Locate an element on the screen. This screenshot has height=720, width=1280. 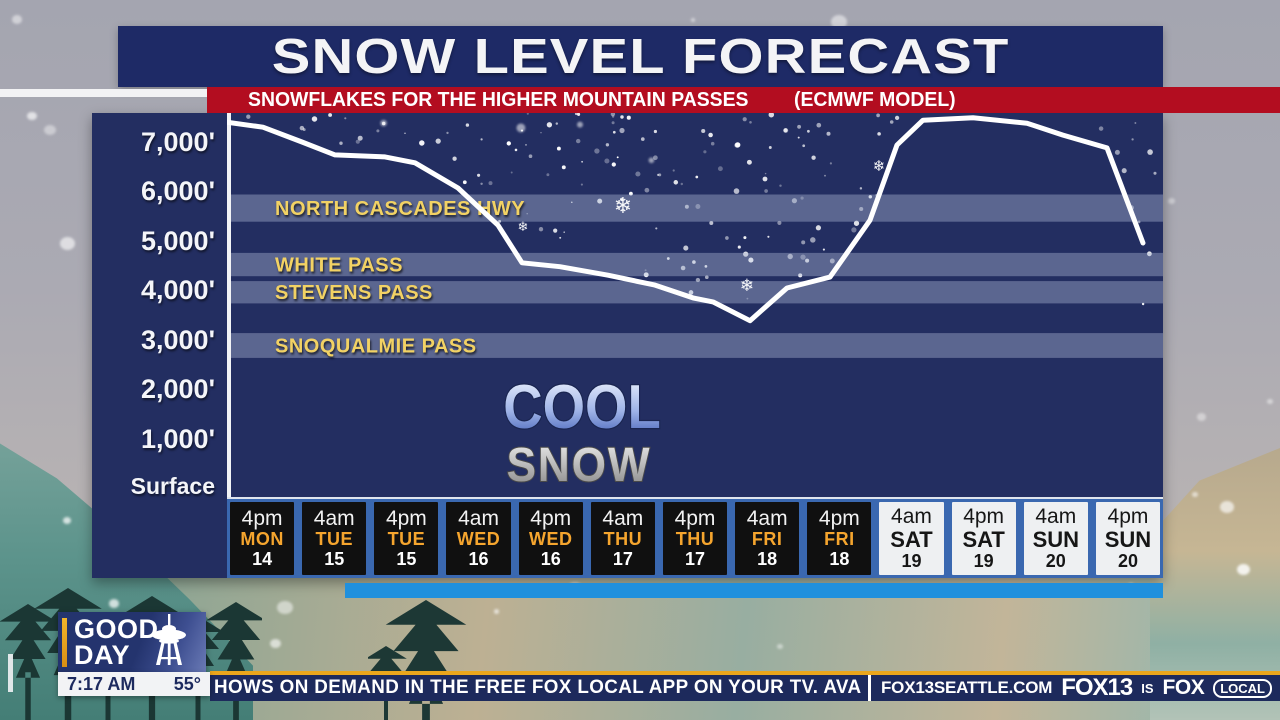
timeline-cell: 4pm MON 14 is located at coordinates (262, 538).